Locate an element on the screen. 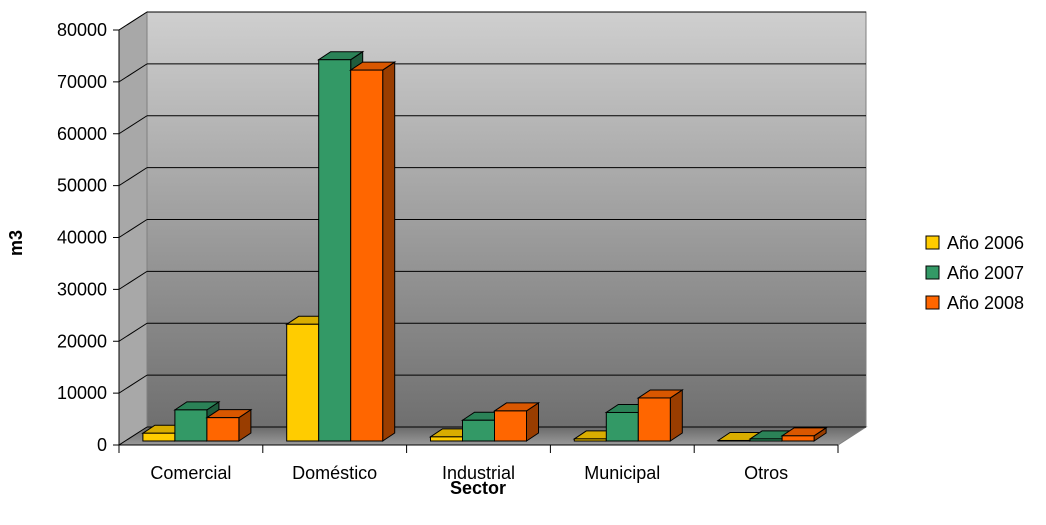 This screenshot has width=1046, height=525. y-tick-label: 30000 is located at coordinates (82, 289).